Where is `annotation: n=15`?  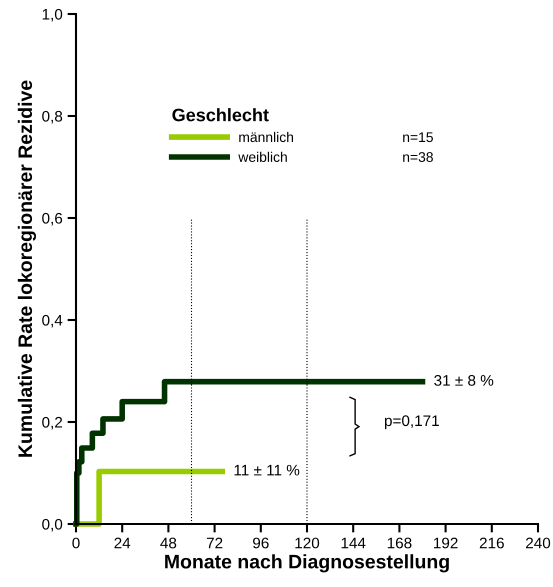
annotation: n=15 is located at coordinates (418, 137).